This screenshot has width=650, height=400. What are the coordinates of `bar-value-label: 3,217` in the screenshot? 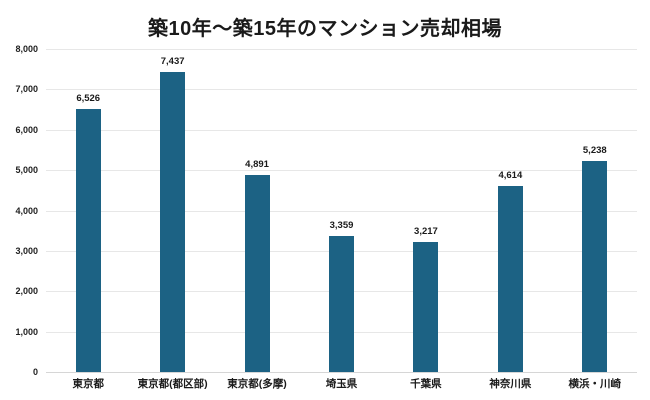 It's located at (426, 231).